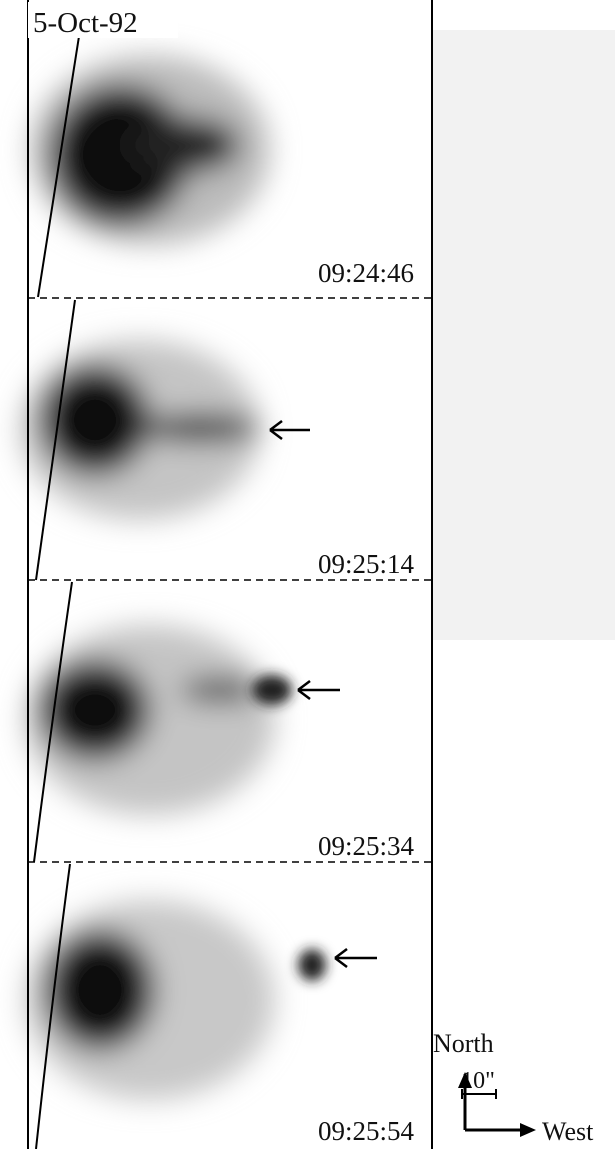 Image resolution: width=615 pixels, height=1149 pixels. I want to click on label-bg, so click(103, 20).